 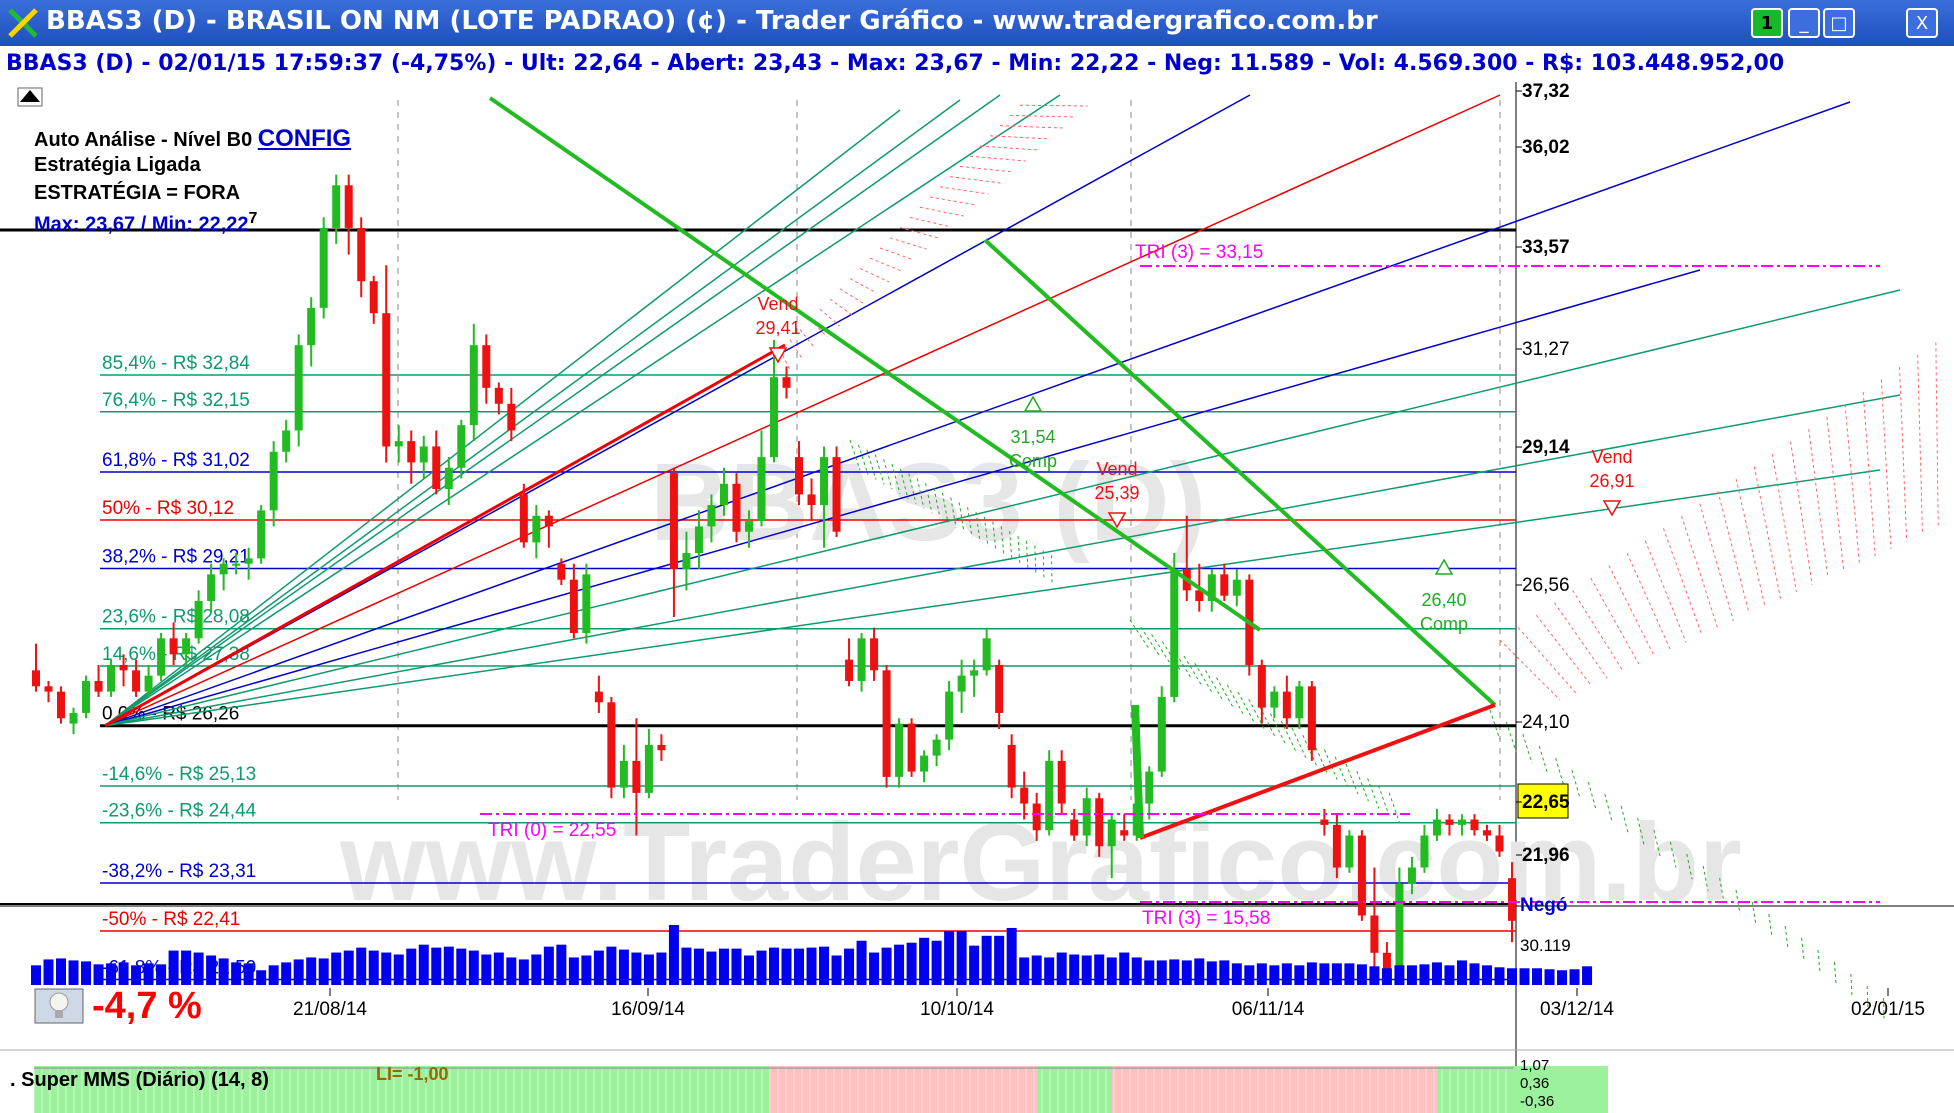 I want to click on uptrend-line, so click(x=1317, y=771).